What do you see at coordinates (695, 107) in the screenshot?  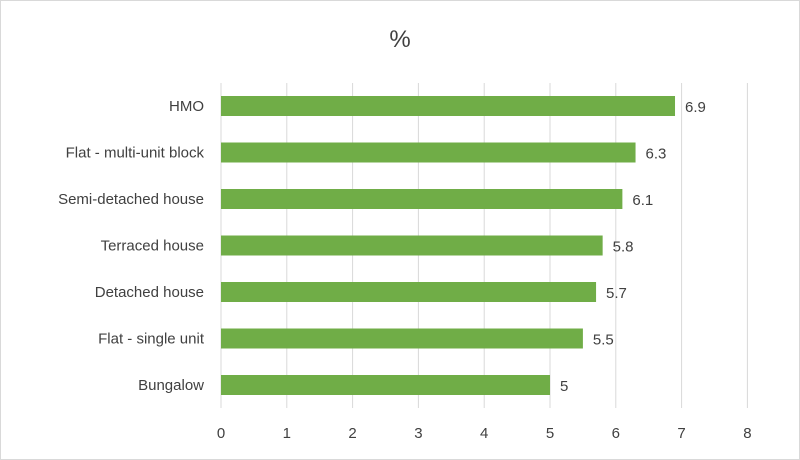 I see `value-label: 6.9` at bounding box center [695, 107].